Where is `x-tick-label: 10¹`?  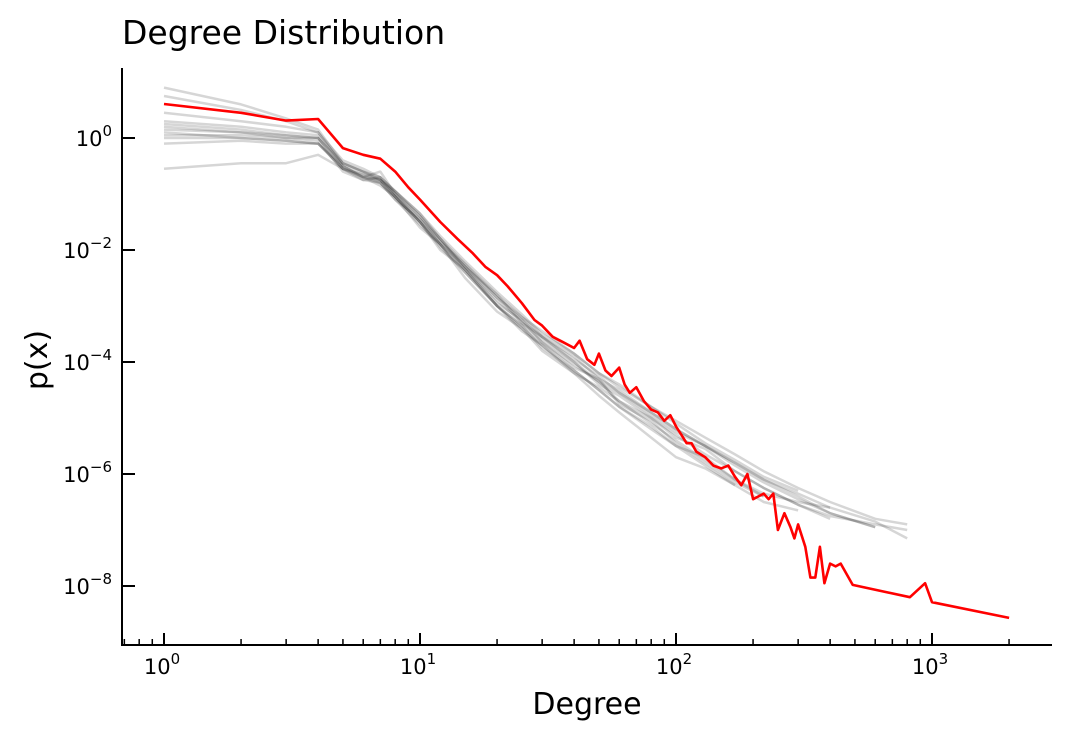 x-tick-label: 10¹ is located at coordinates (418, 664).